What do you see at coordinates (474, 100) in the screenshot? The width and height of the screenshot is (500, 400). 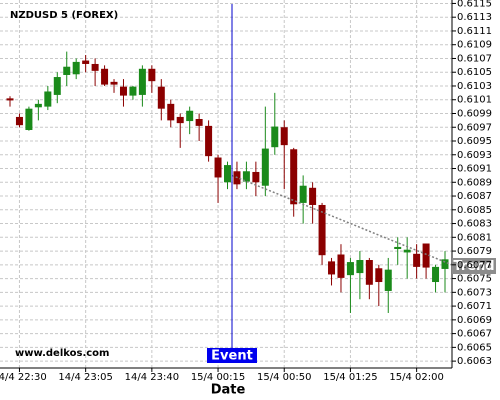 I see `y-tick-label: 0.6101` at bounding box center [474, 100].